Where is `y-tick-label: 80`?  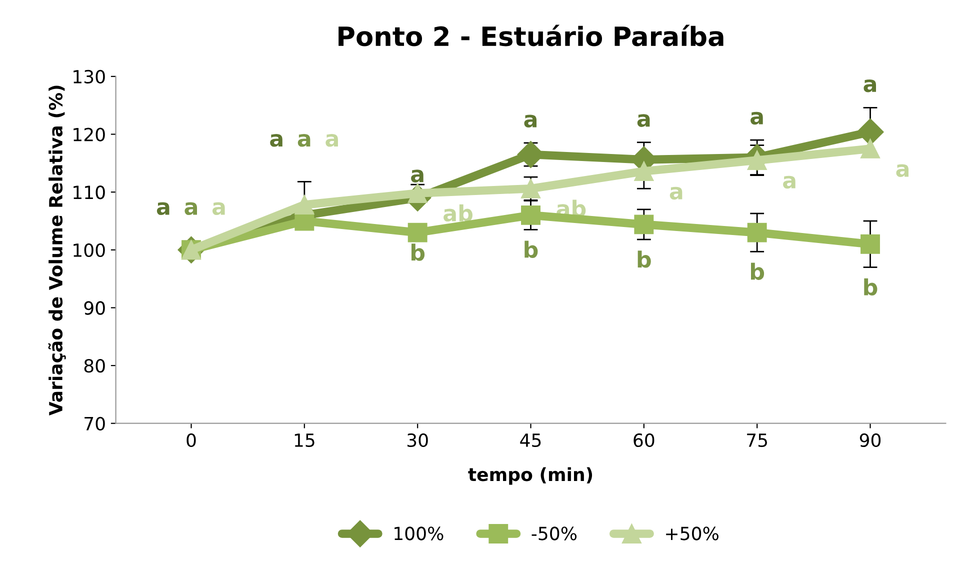 y-tick-label: 80 is located at coordinates (94, 366).